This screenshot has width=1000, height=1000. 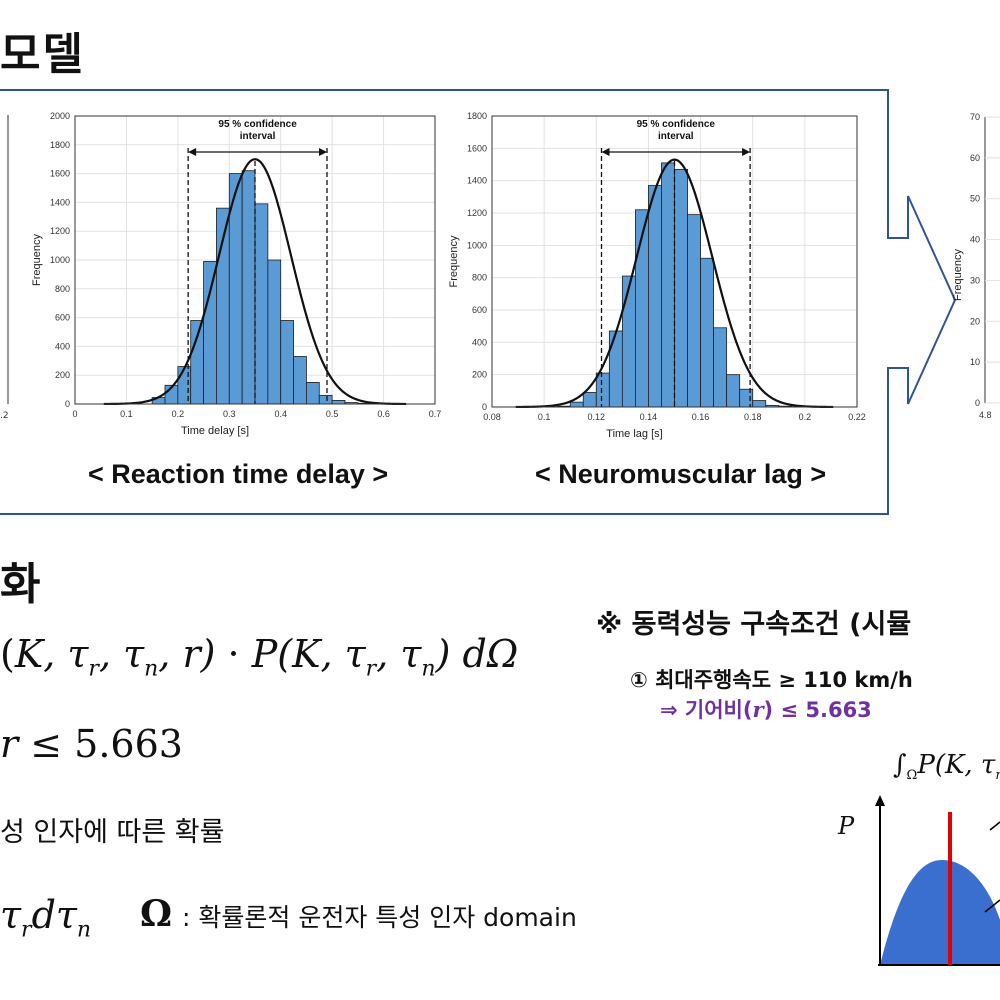 What do you see at coordinates (880, 800) in the screenshot?
I see `sketch-y-axis-arrow` at bounding box center [880, 800].